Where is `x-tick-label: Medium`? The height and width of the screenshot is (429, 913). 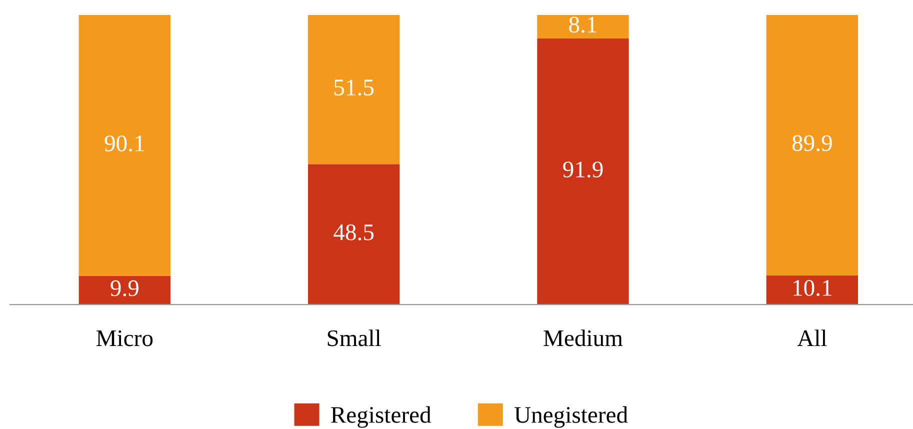 x-tick-label: Medium is located at coordinates (583, 338).